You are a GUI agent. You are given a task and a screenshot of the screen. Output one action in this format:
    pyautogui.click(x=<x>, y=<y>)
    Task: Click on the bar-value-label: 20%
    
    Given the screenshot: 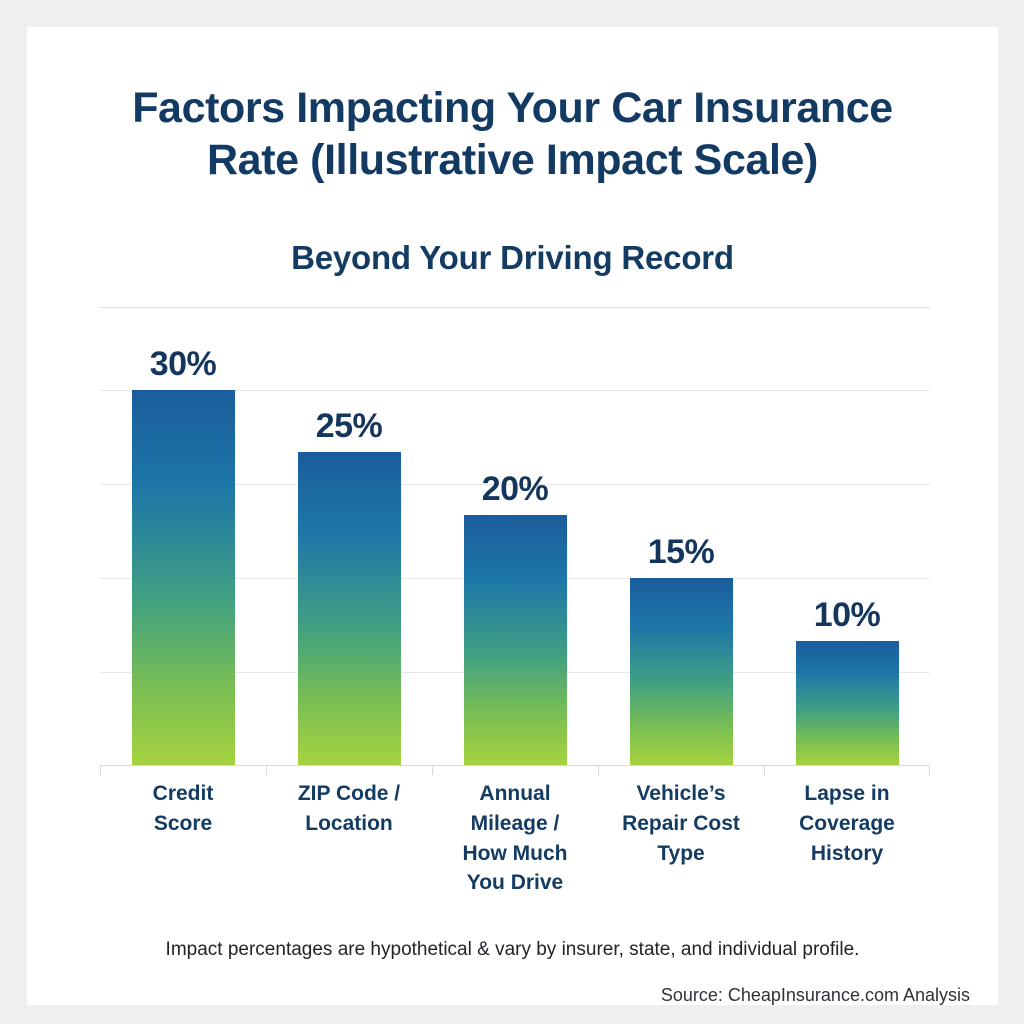 What is the action you would take?
    pyautogui.click(x=515, y=489)
    